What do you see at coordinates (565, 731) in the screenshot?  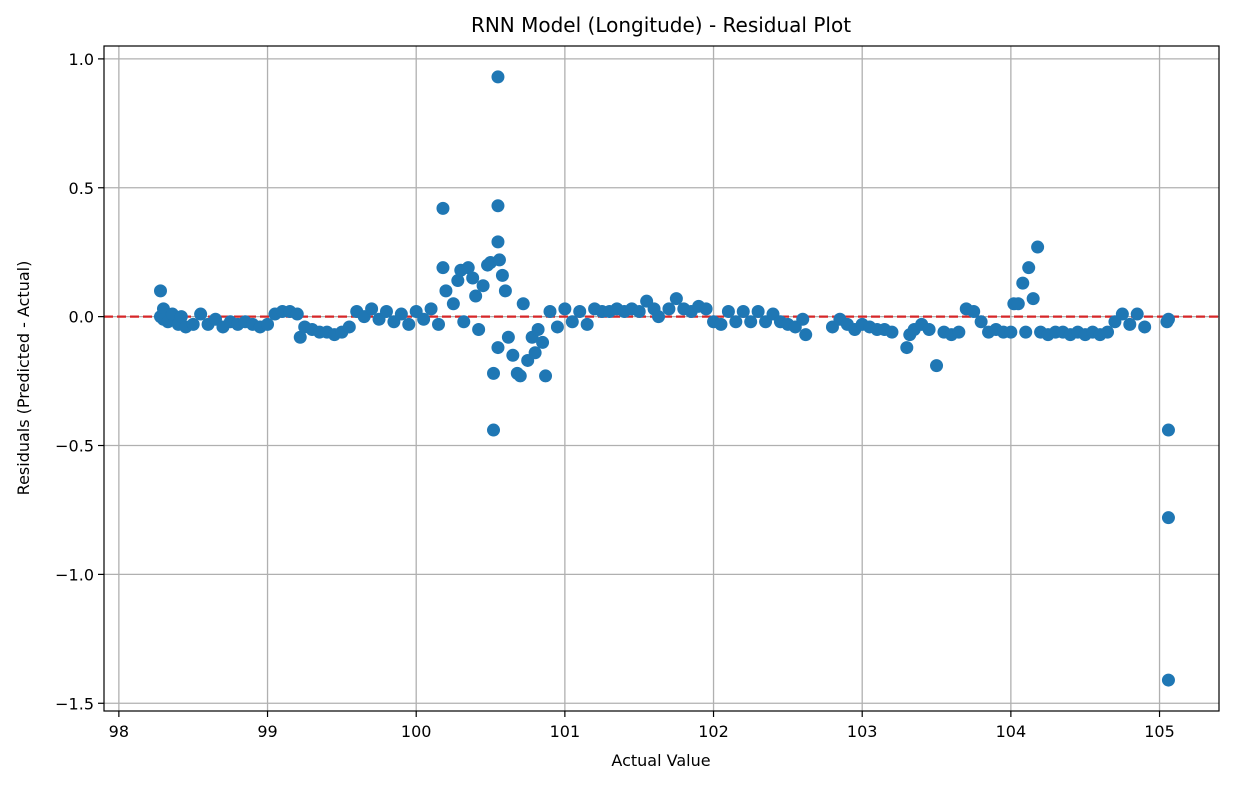 I see `x-tick-label: 101` at bounding box center [565, 731].